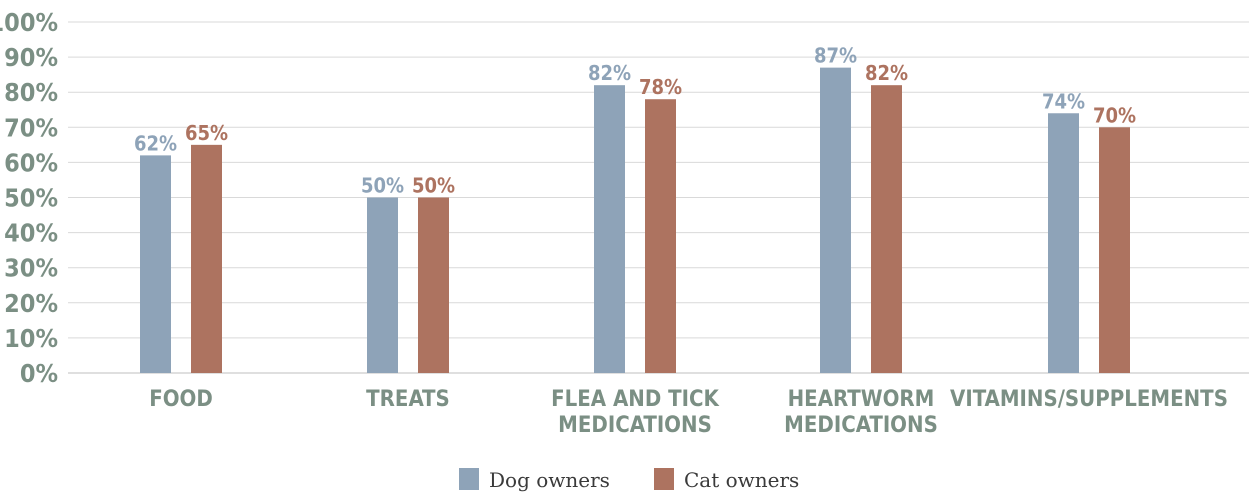  Describe the element at coordinates (31, 162) in the screenshot. I see `y-tick-label: 60%` at that location.